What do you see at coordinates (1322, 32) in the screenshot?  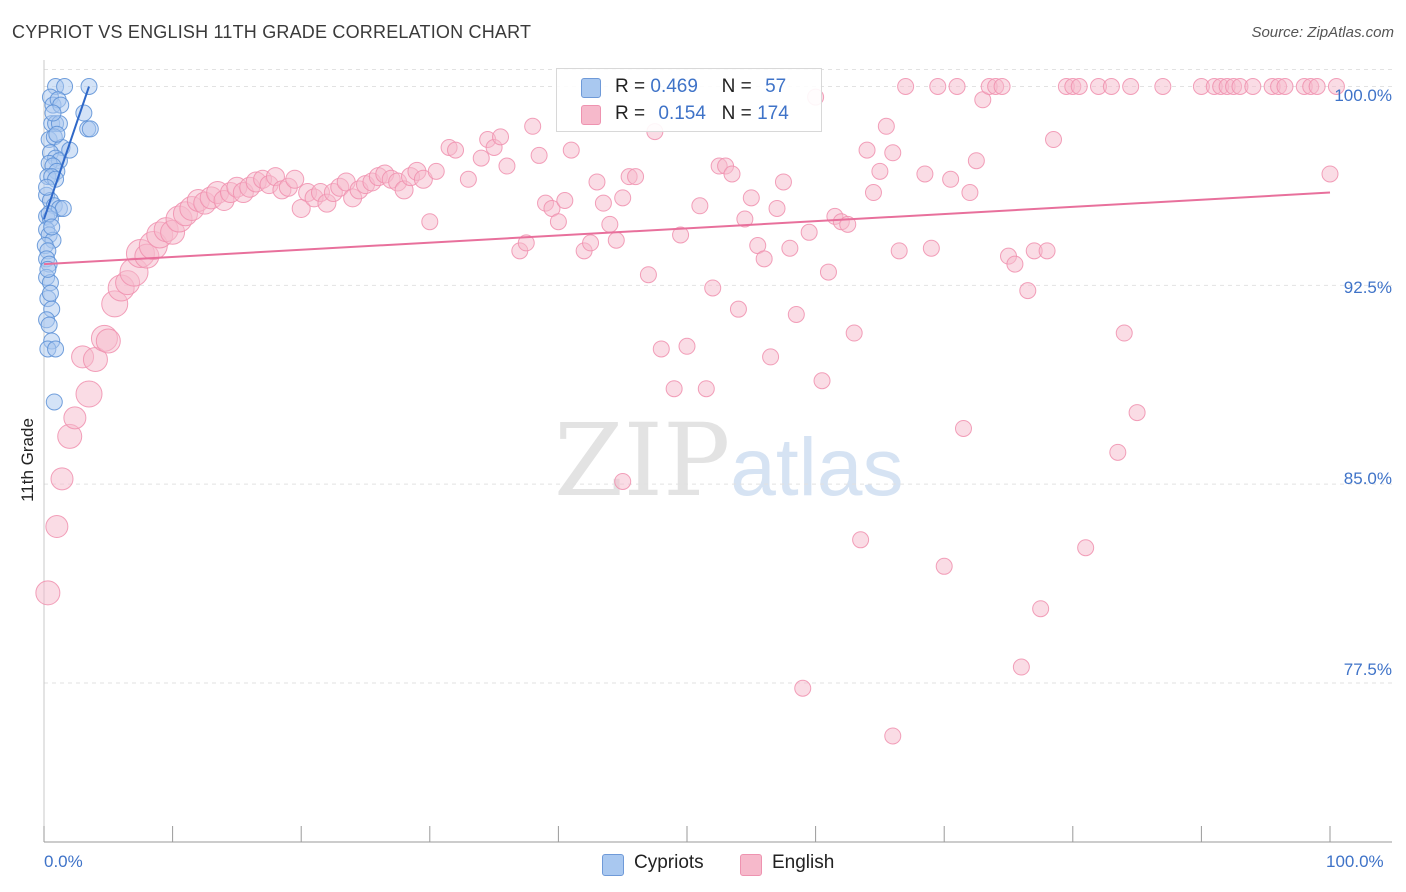 I see `source-label: Source: ZipAtlas.com` at bounding box center [1322, 32].